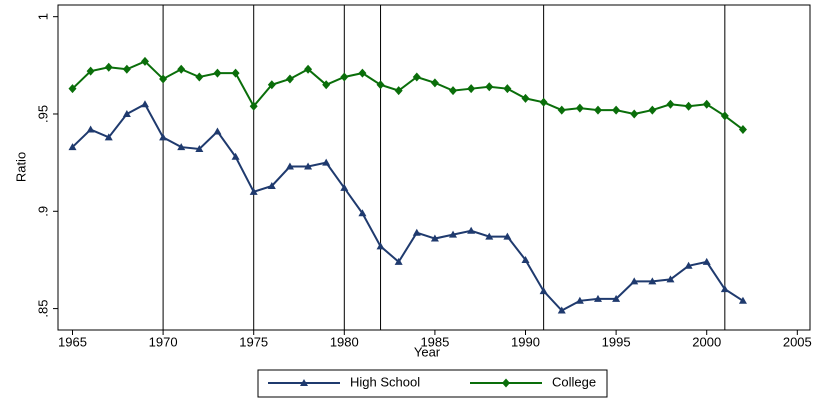  I want to click on y-tick-label: .95, so click(42, 114).